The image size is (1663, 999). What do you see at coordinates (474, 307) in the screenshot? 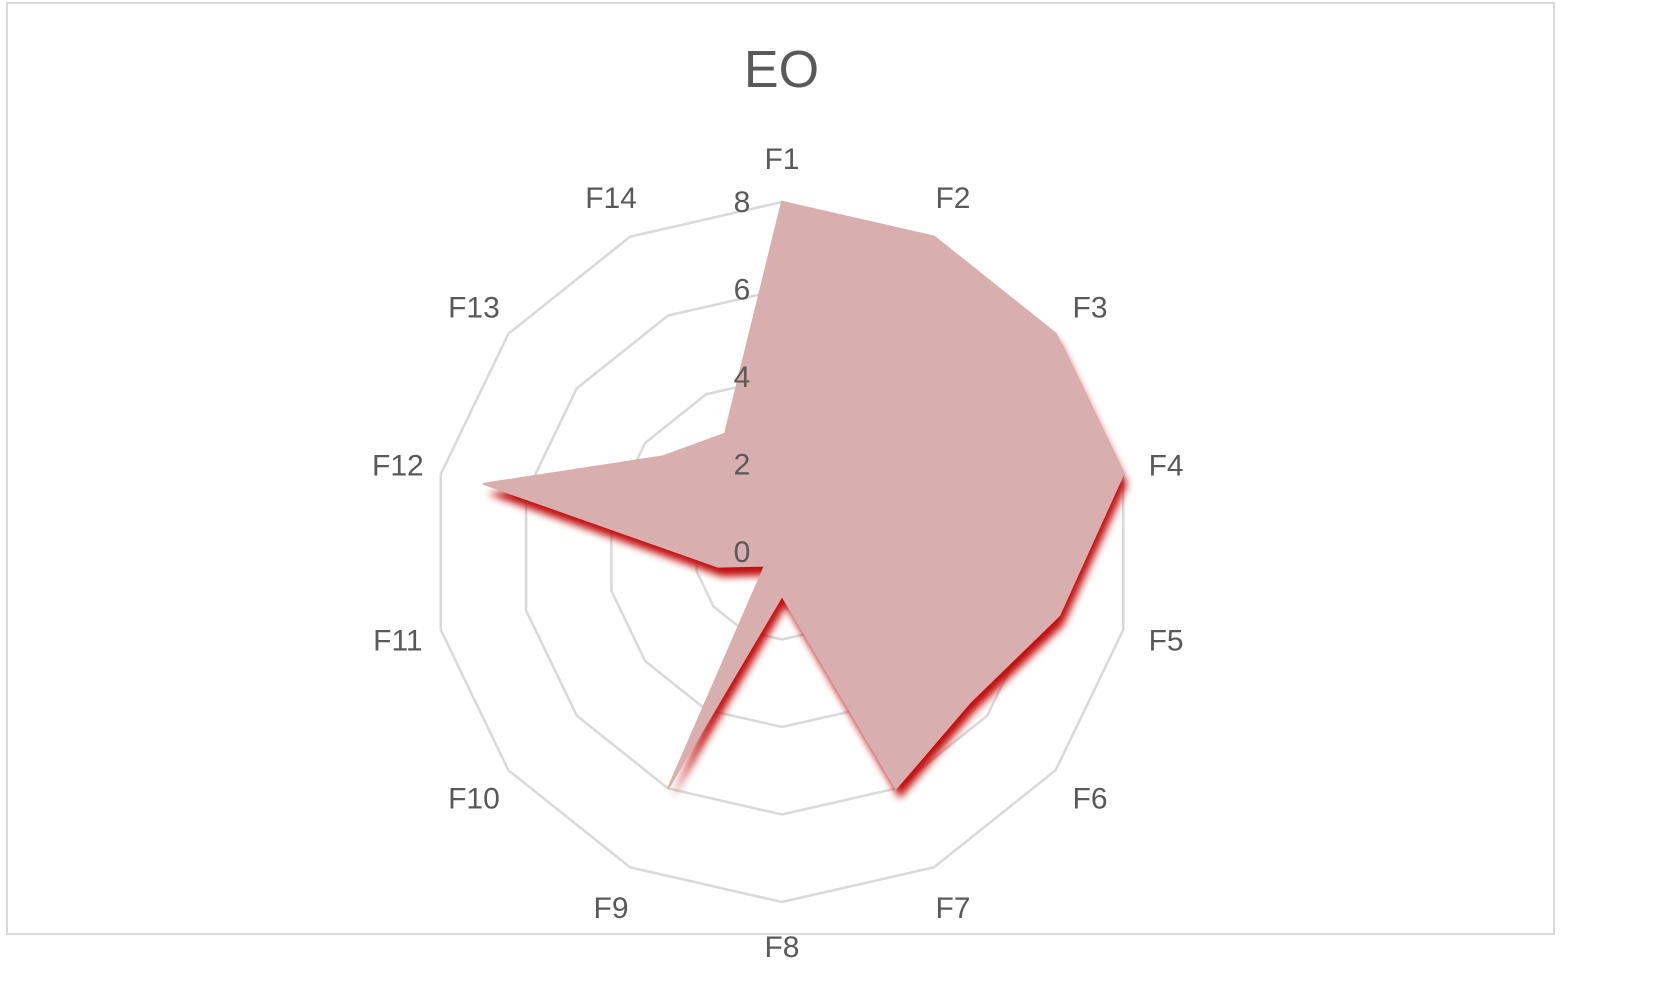
I see `category-label-F13: F13` at bounding box center [474, 307].